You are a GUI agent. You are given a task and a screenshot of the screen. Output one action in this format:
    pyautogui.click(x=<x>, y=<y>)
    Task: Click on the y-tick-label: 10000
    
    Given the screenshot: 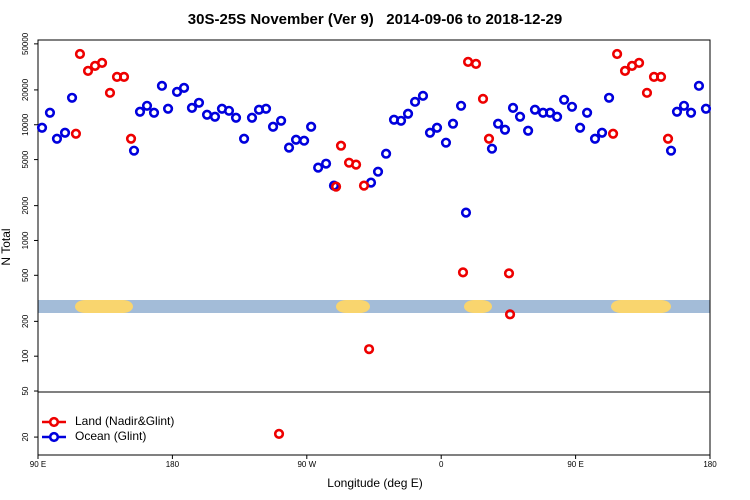 What is the action you would take?
    pyautogui.click(x=25, y=124)
    